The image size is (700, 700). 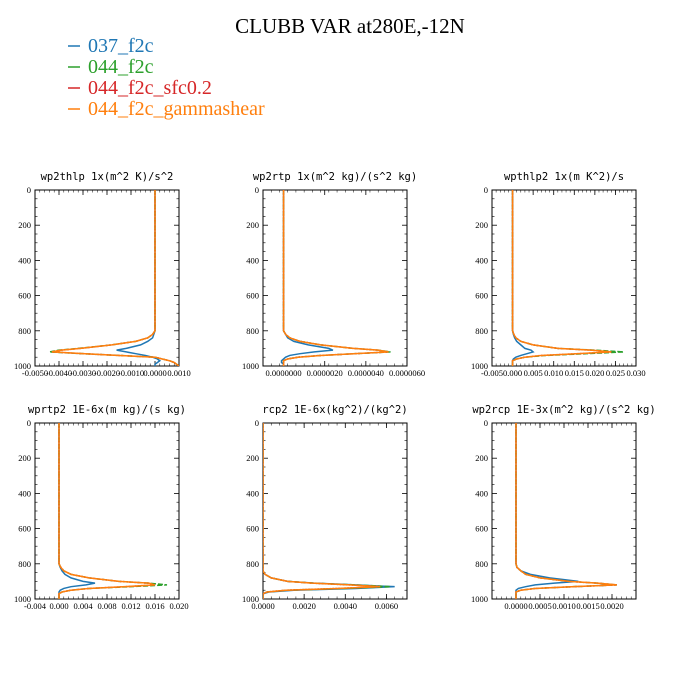 What do you see at coordinates (350, 26) in the screenshot?
I see `figure-title: CLUBB VAR at280E,-12N` at bounding box center [350, 26].